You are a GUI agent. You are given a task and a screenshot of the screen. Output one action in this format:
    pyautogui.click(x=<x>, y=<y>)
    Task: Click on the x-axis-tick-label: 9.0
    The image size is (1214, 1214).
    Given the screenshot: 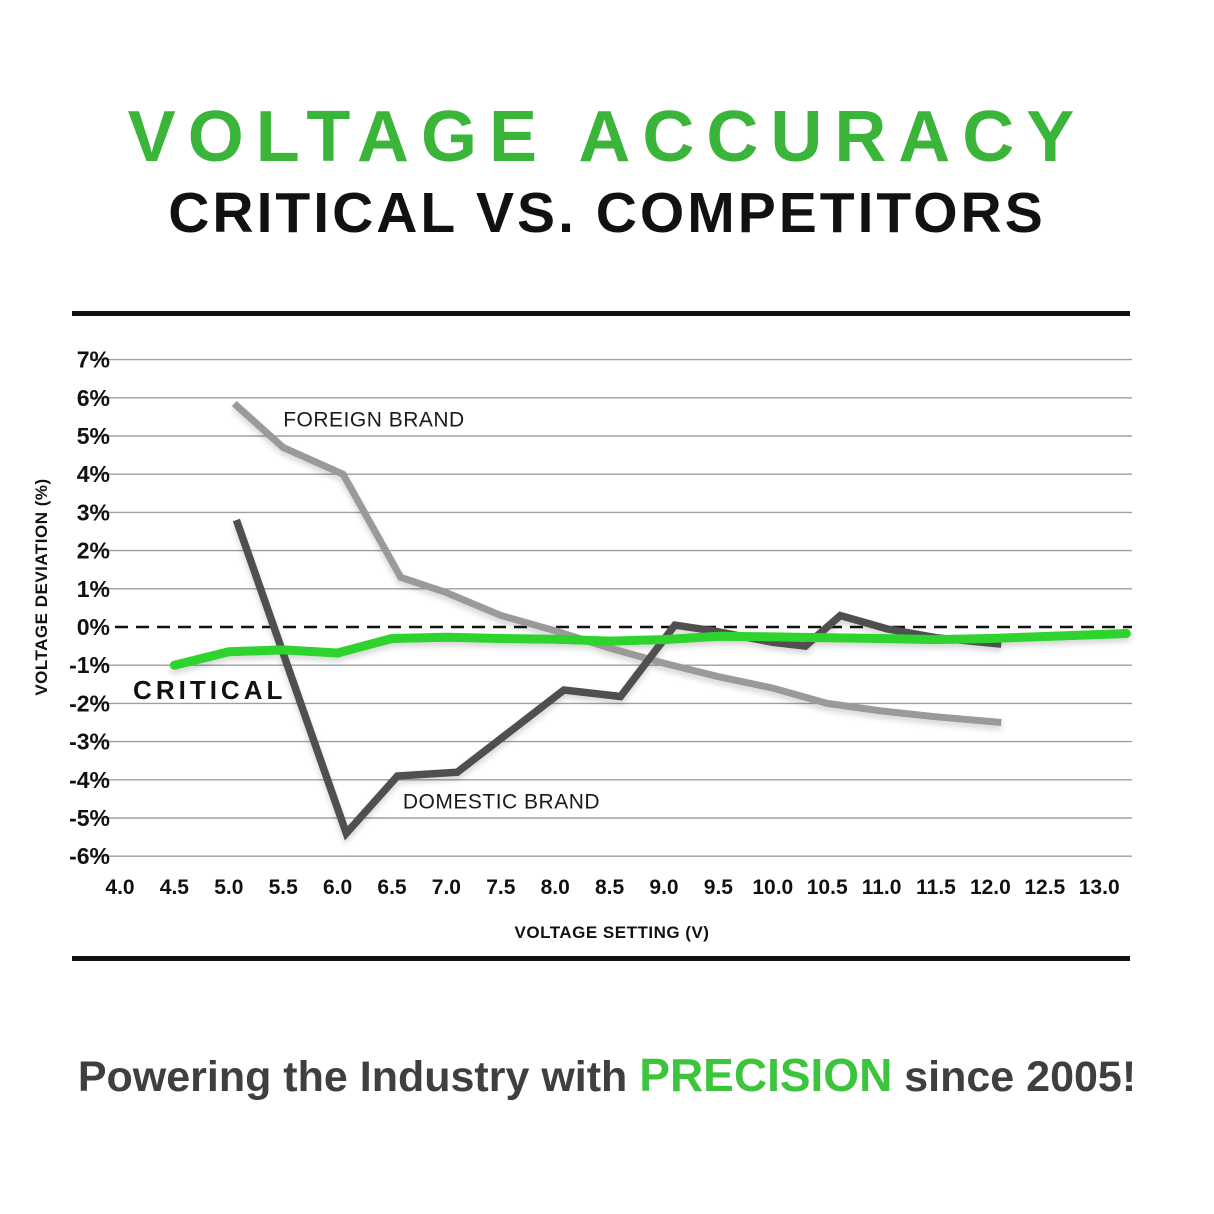 What is the action you would take?
    pyautogui.click(x=663, y=887)
    